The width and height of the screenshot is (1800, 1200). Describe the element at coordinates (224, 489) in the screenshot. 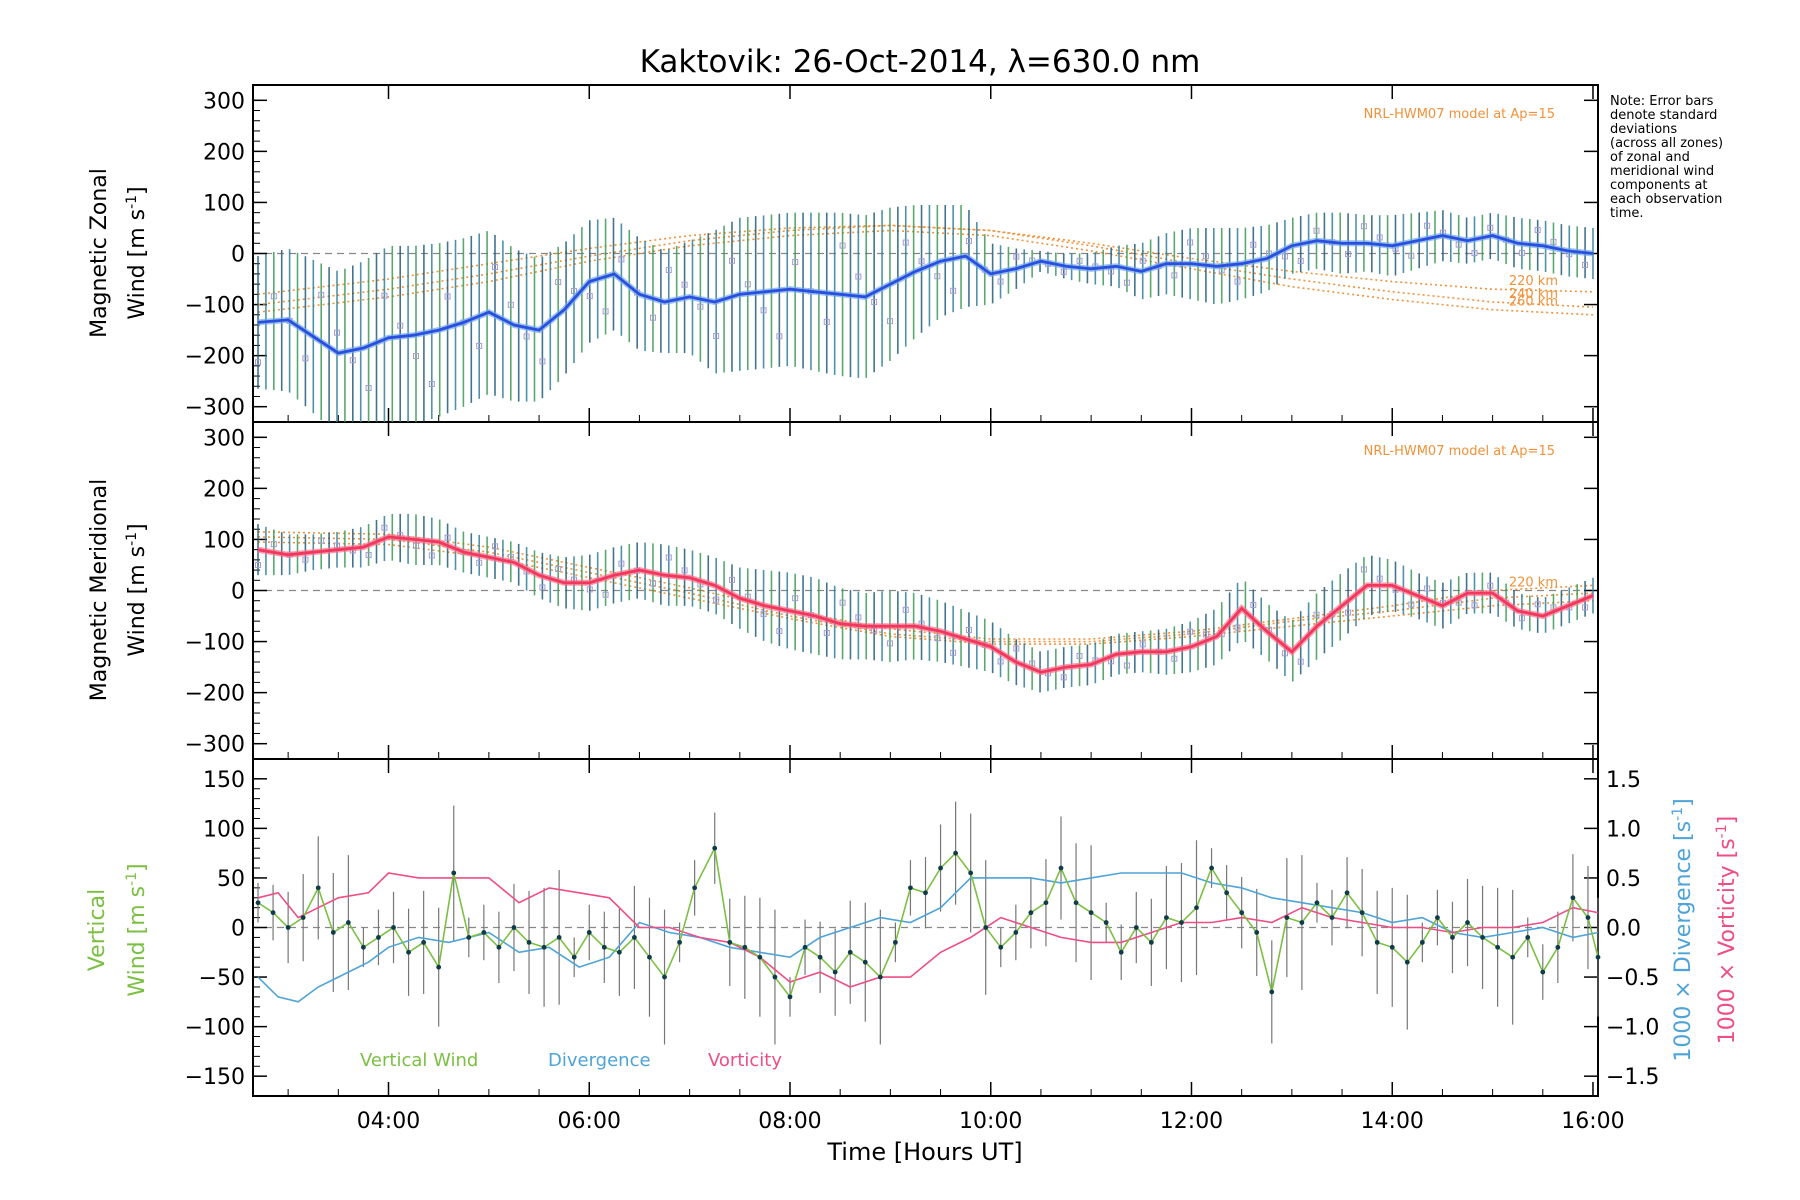

I see `meridional-ytick-label: 200` at that location.